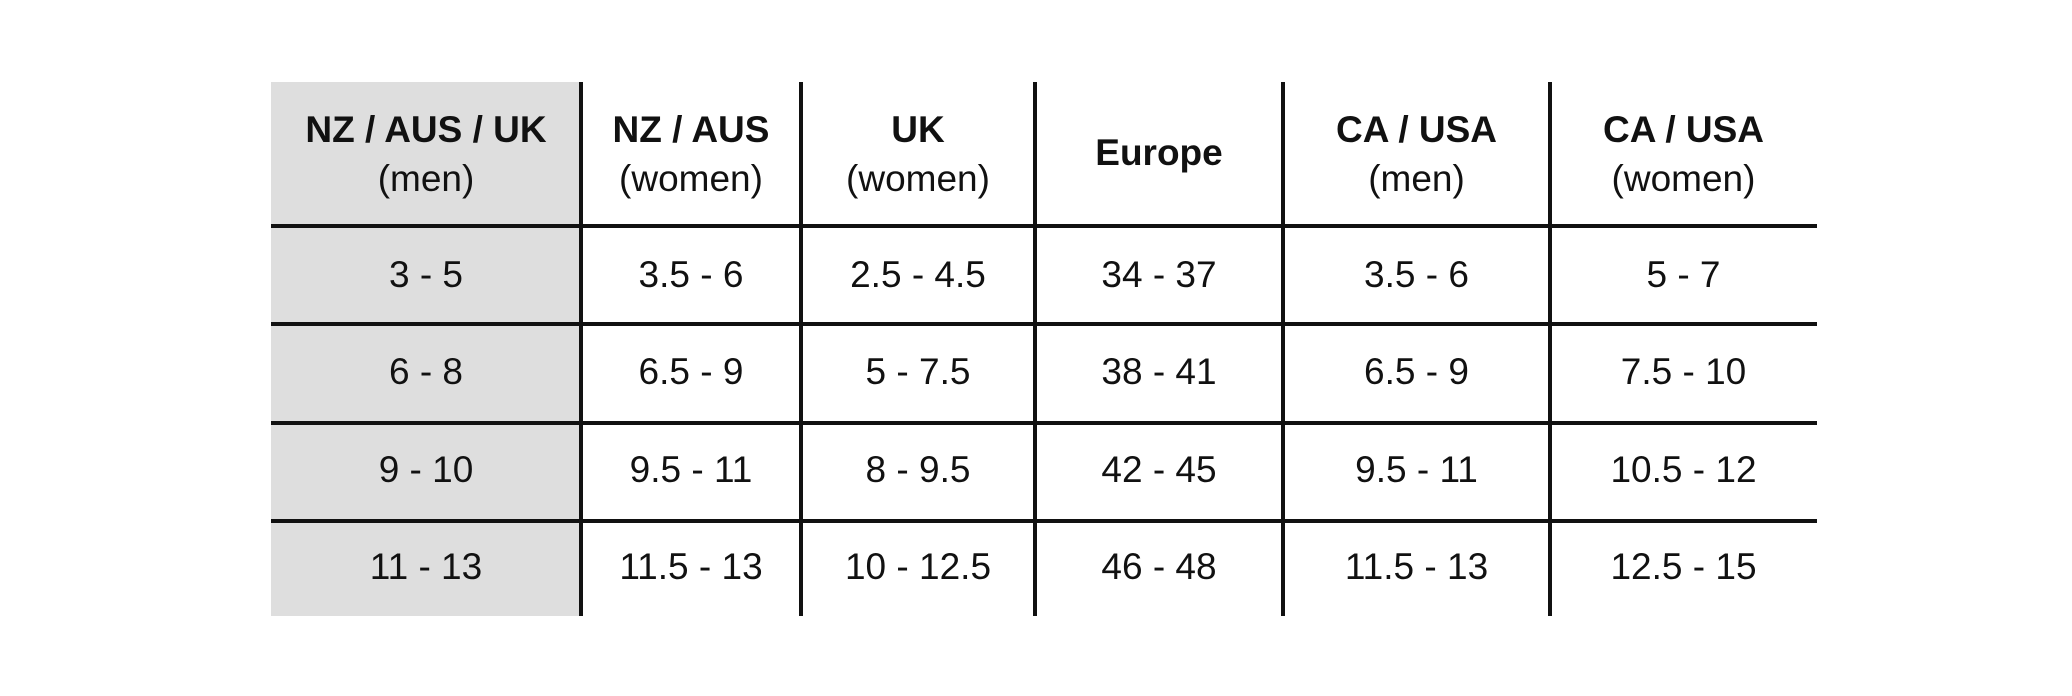 The height and width of the screenshot is (696, 2072). What do you see at coordinates (691, 129) in the screenshot?
I see `header-title: NZ / AUS` at bounding box center [691, 129].